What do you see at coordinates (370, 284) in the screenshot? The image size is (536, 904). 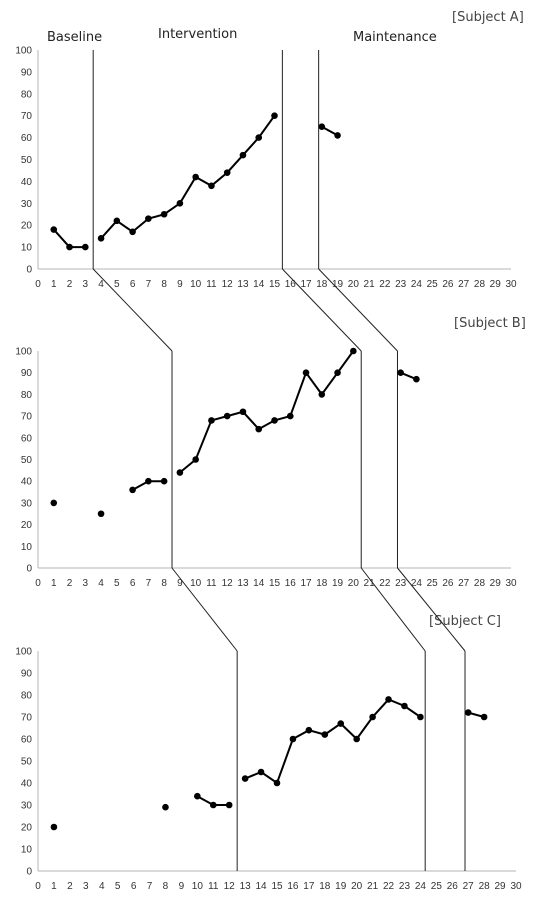 I see `x-tick-label: 21` at bounding box center [370, 284].